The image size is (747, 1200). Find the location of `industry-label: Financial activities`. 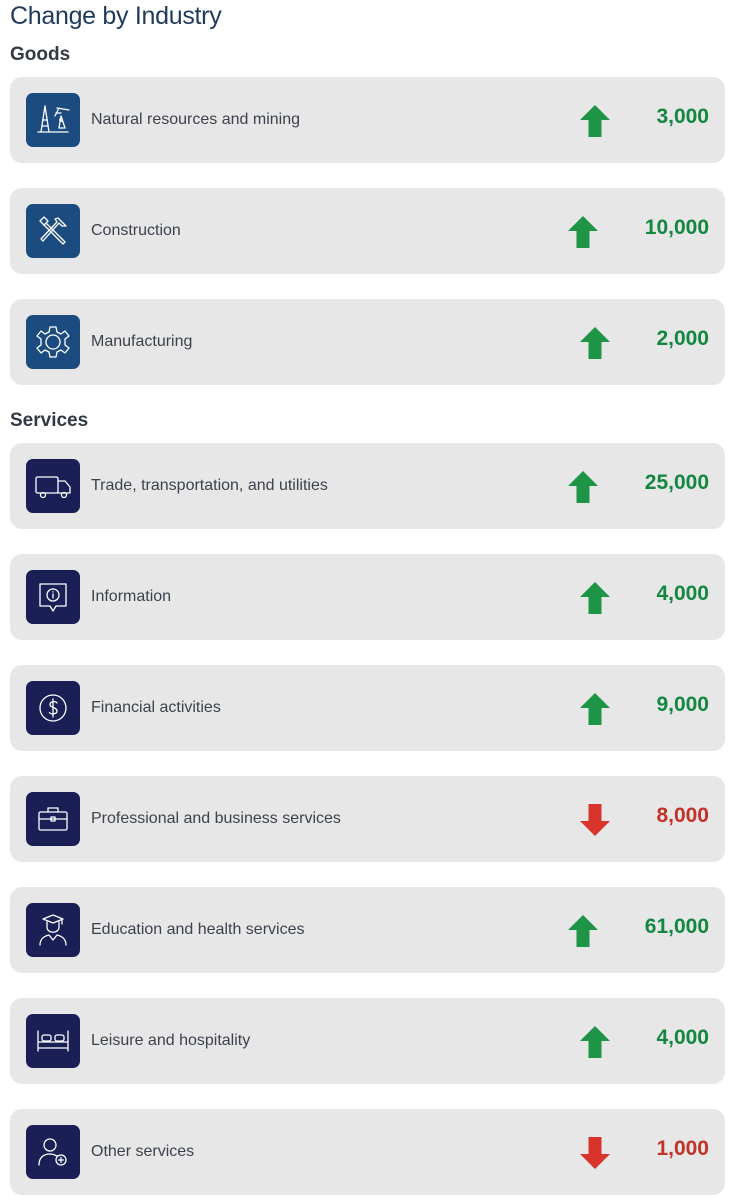

industry-label: Financial activities is located at coordinates (156, 707).